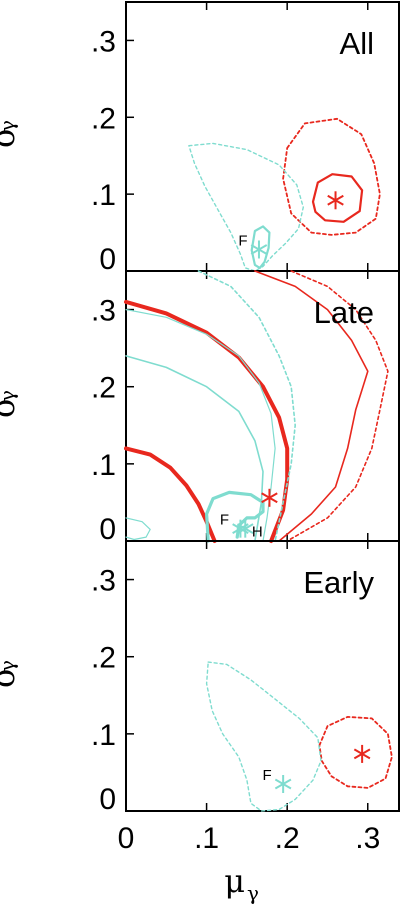 The image size is (400, 919). What do you see at coordinates (287, 838) in the screenshot?
I see `x-tick-label: .2` at bounding box center [287, 838].